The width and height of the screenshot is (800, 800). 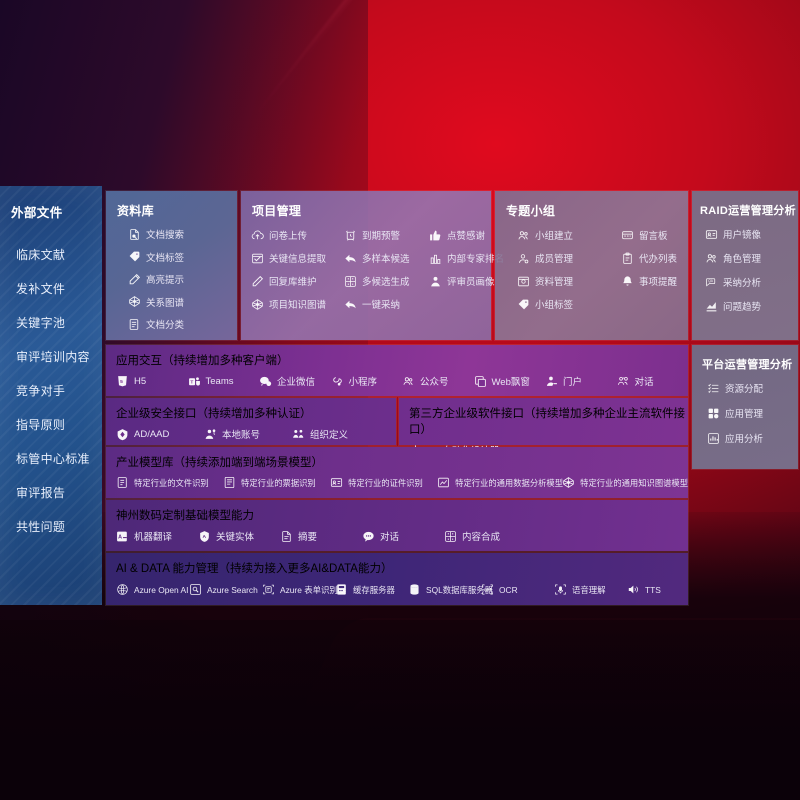 I want to click on library-panel-title: 资料库, so click(x=135, y=211).